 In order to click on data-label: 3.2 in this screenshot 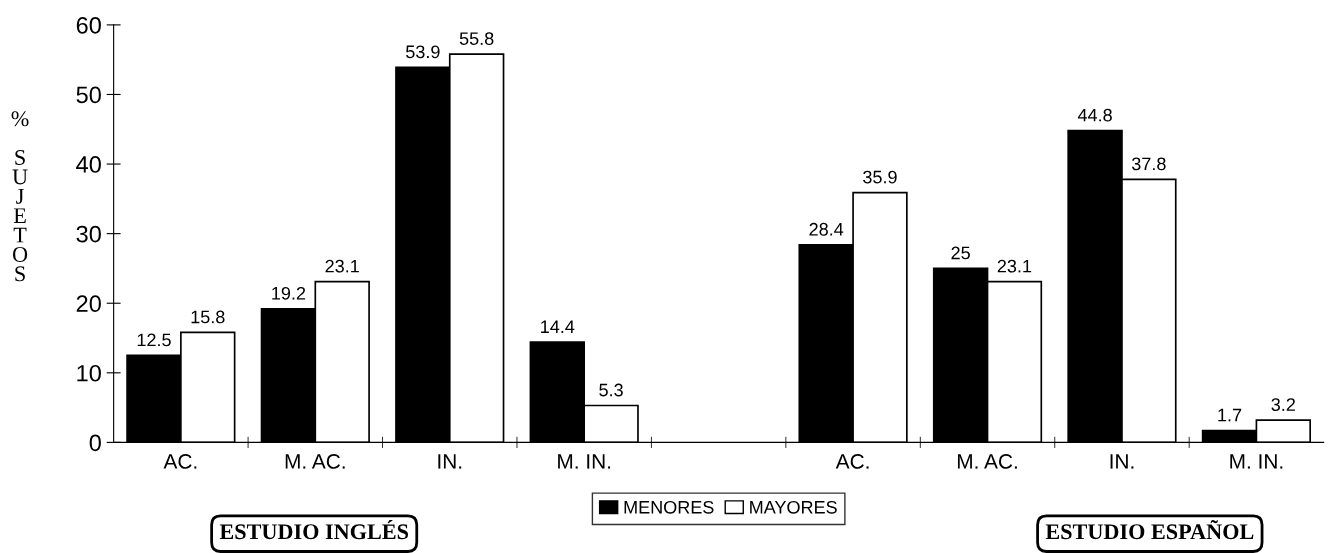, I will do `click(1283, 405)`.